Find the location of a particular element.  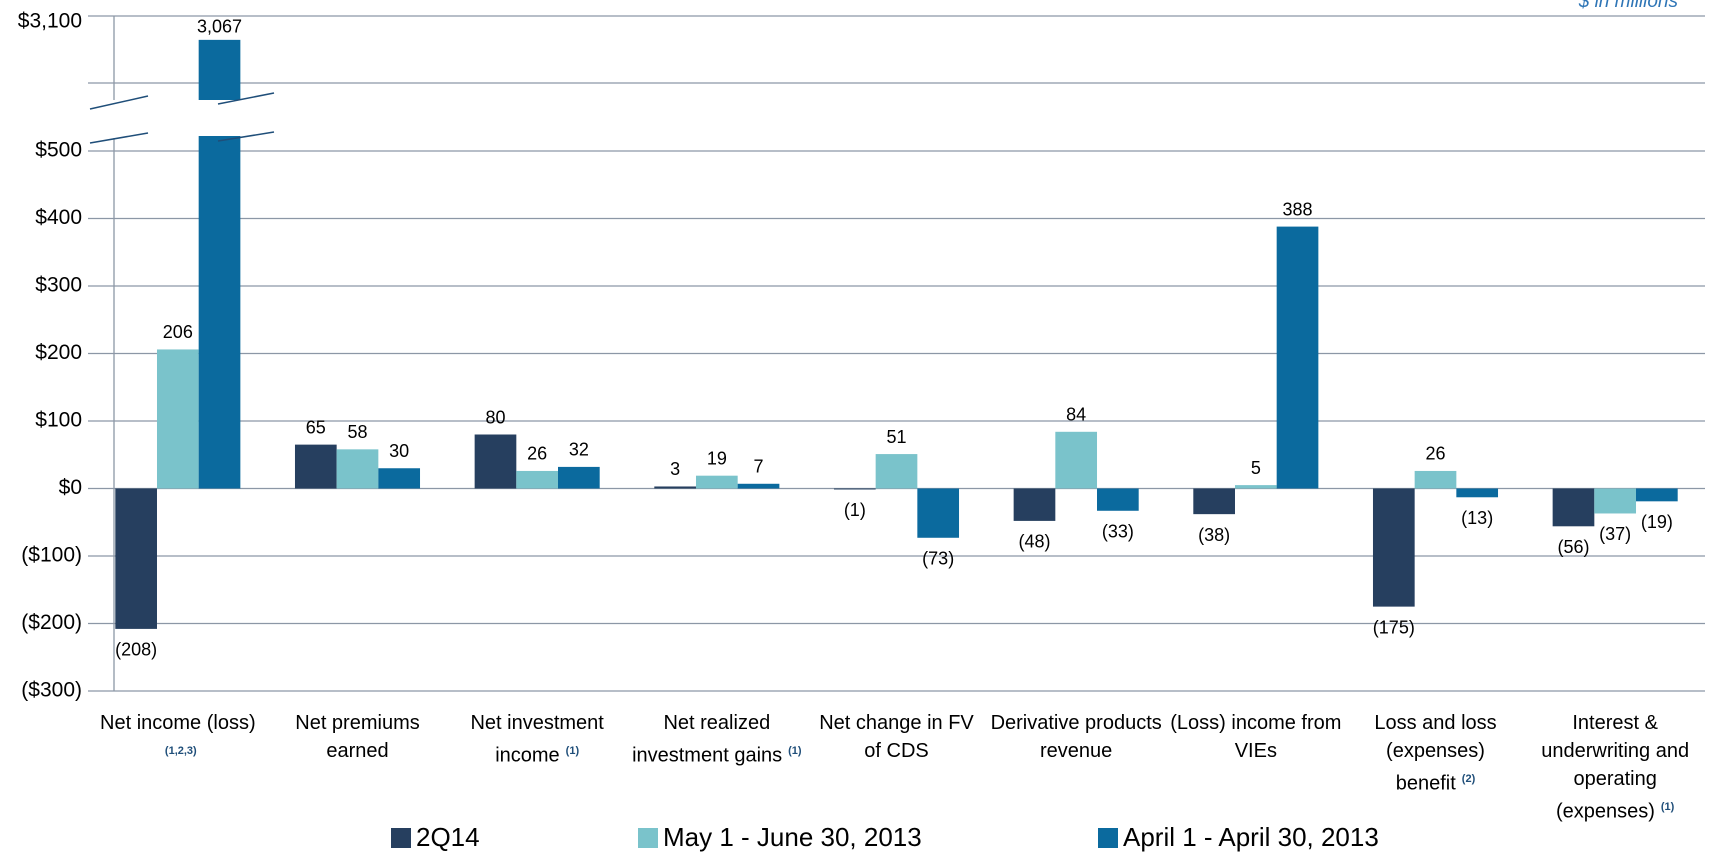

category-text: Loss and loss (expenses) benefit is located at coordinates (1435, 753).